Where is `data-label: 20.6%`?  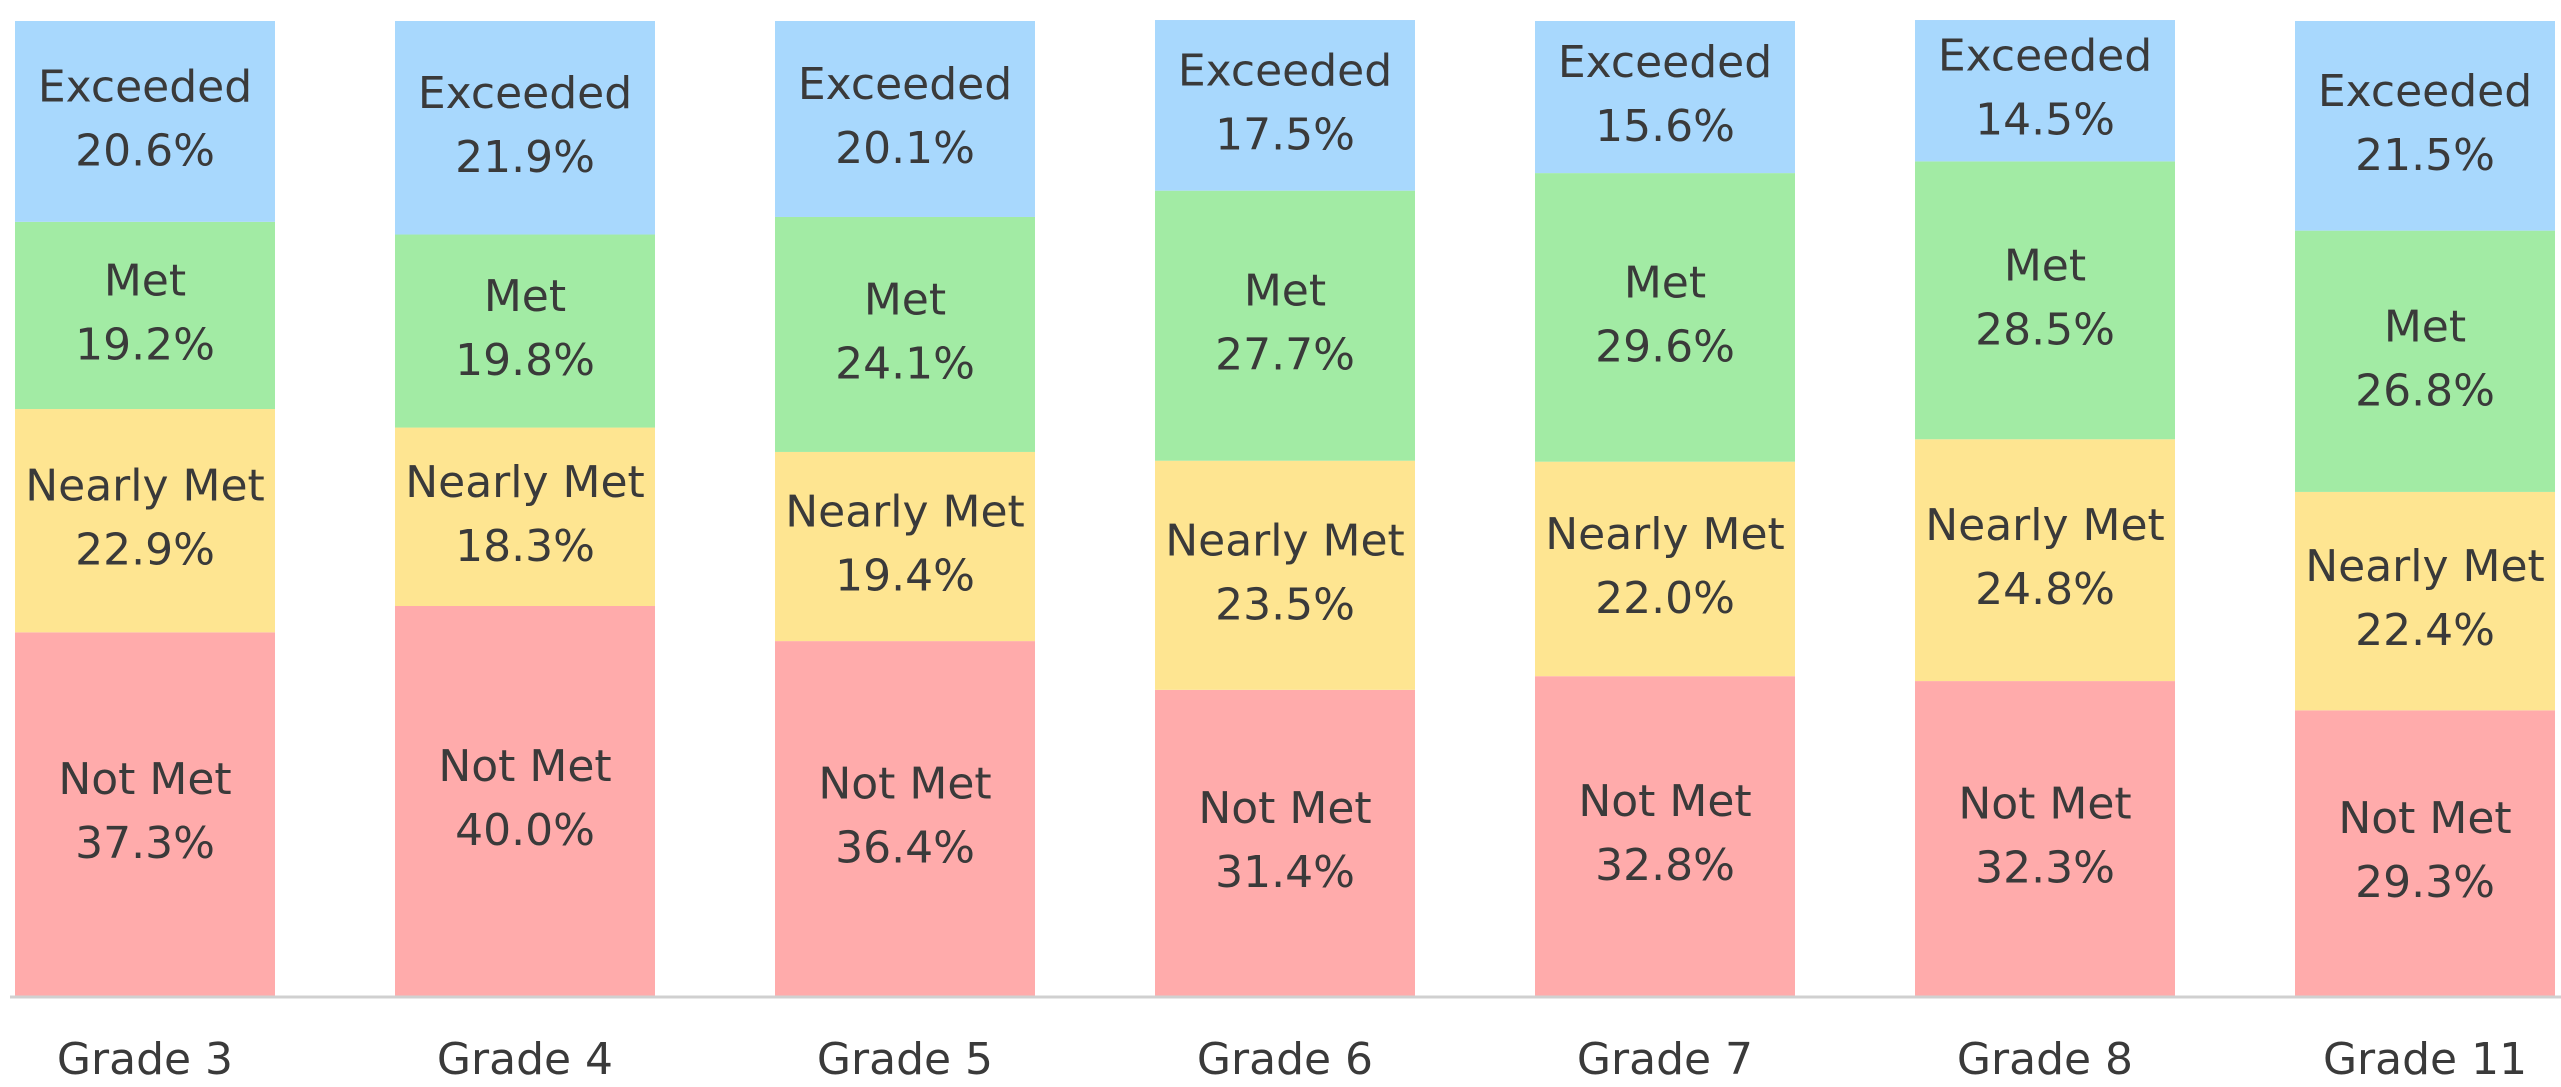
data-label: 20.6% is located at coordinates (145, 150).